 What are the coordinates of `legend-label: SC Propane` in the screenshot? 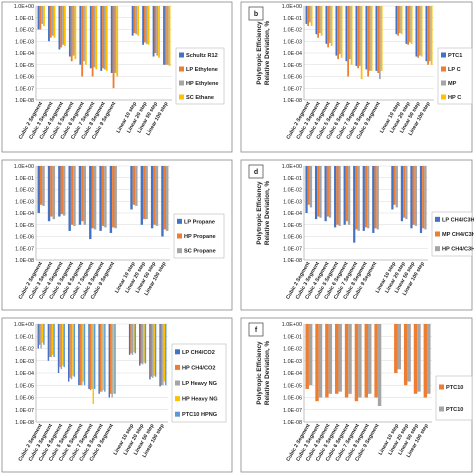 It's located at (200, 252).